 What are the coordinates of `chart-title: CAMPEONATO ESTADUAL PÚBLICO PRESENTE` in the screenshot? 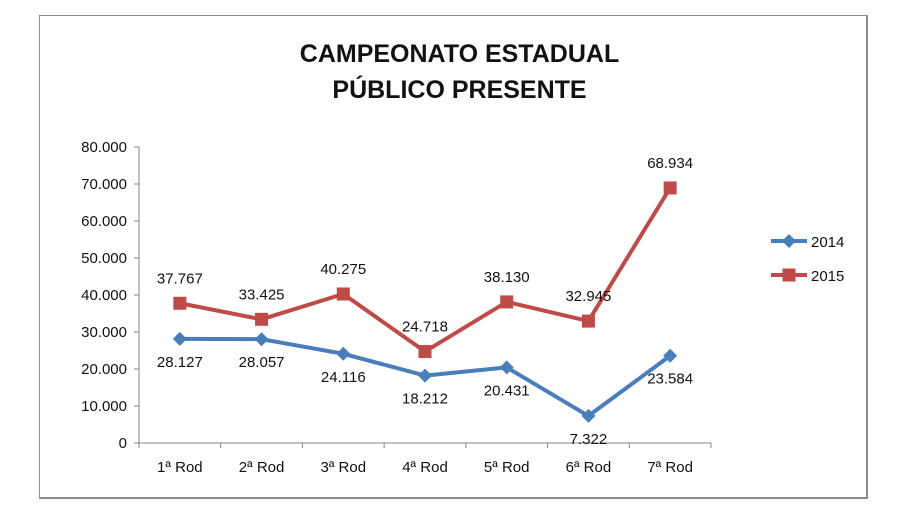 It's located at (459, 72).